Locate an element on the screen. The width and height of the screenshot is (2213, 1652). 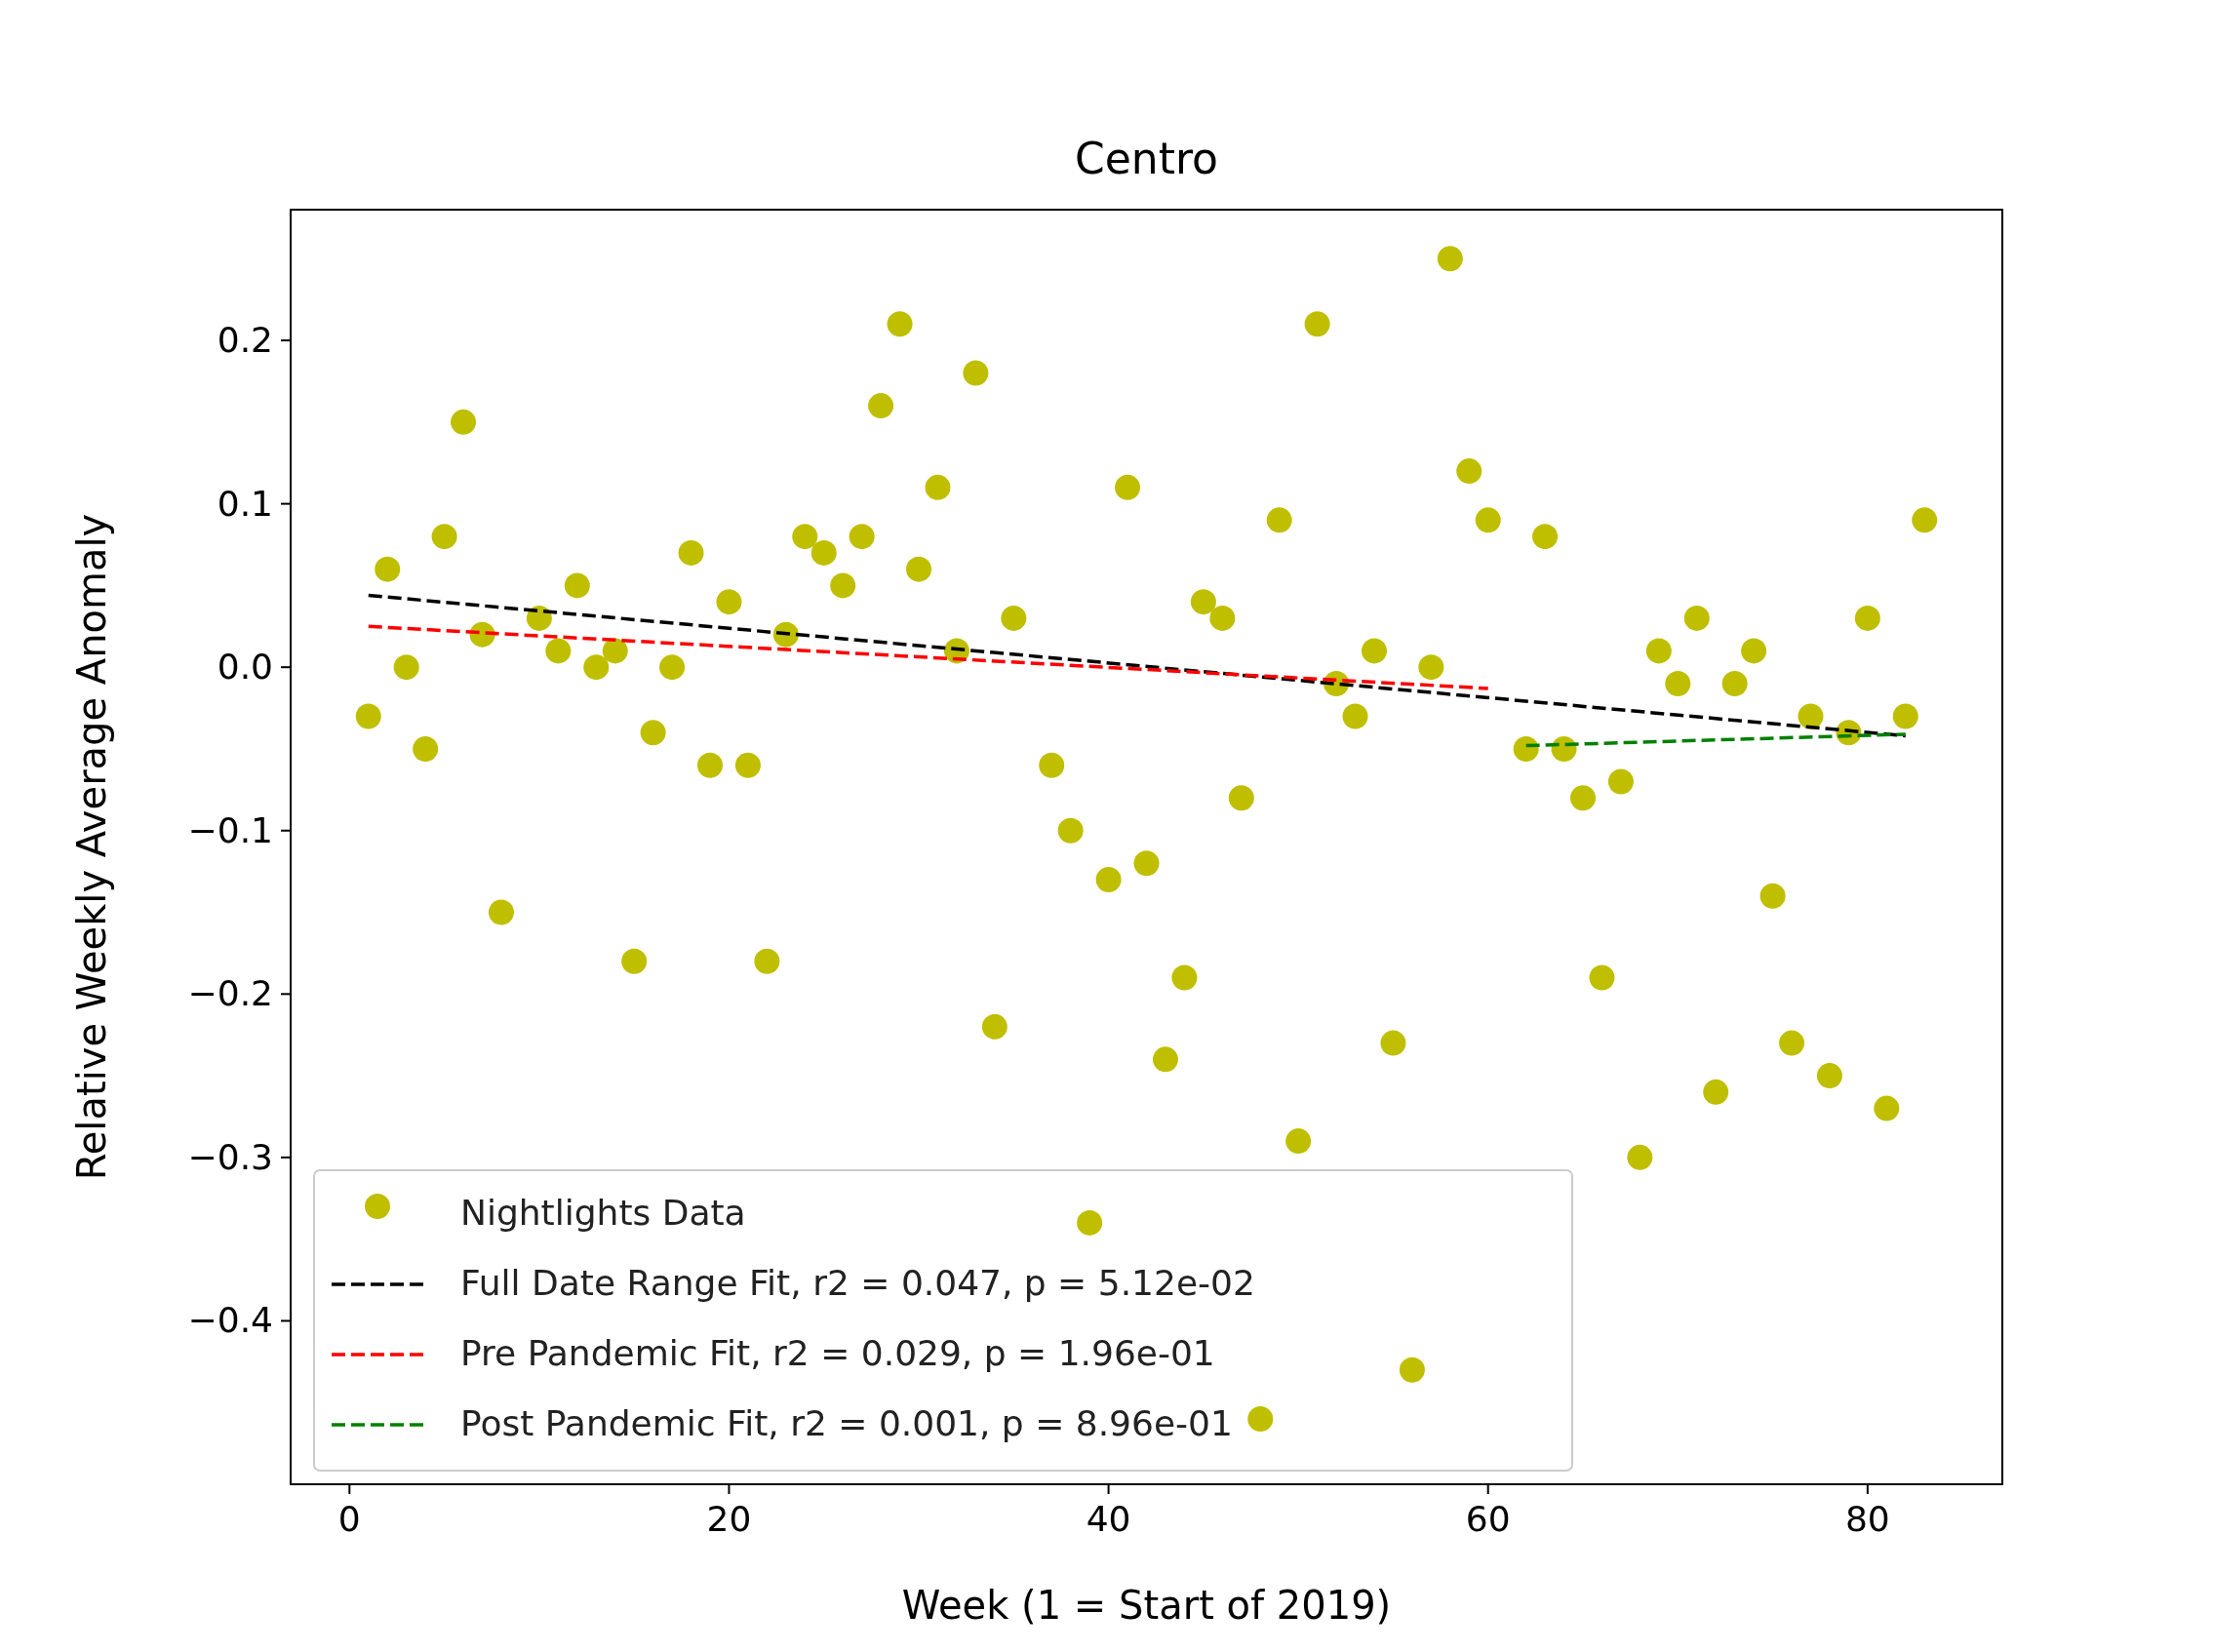
y-tick-label: −0.1 is located at coordinates (230, 829).